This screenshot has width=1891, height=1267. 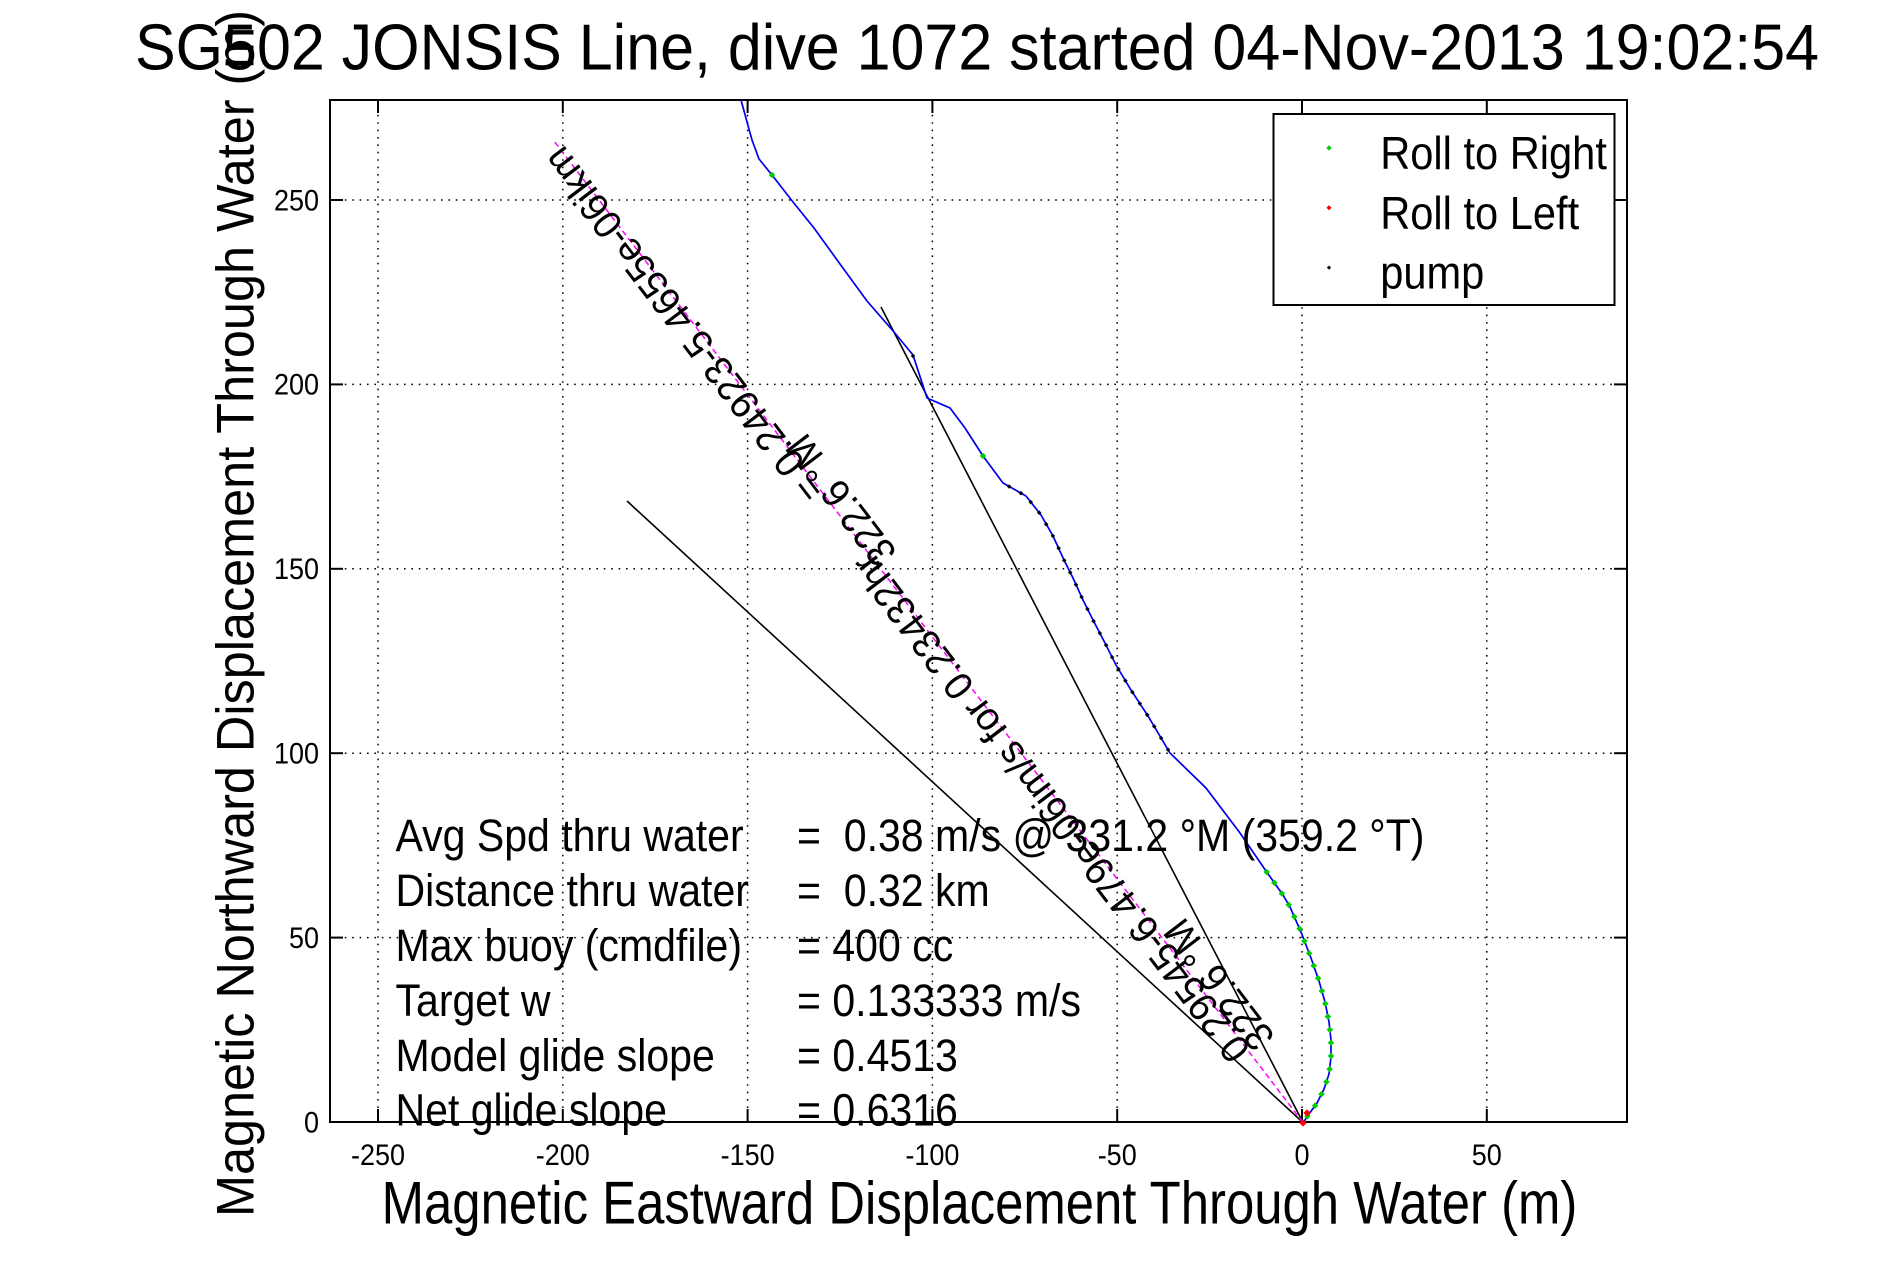 I want to click on svg-text: = 400 cc, so click(x=875, y=946).